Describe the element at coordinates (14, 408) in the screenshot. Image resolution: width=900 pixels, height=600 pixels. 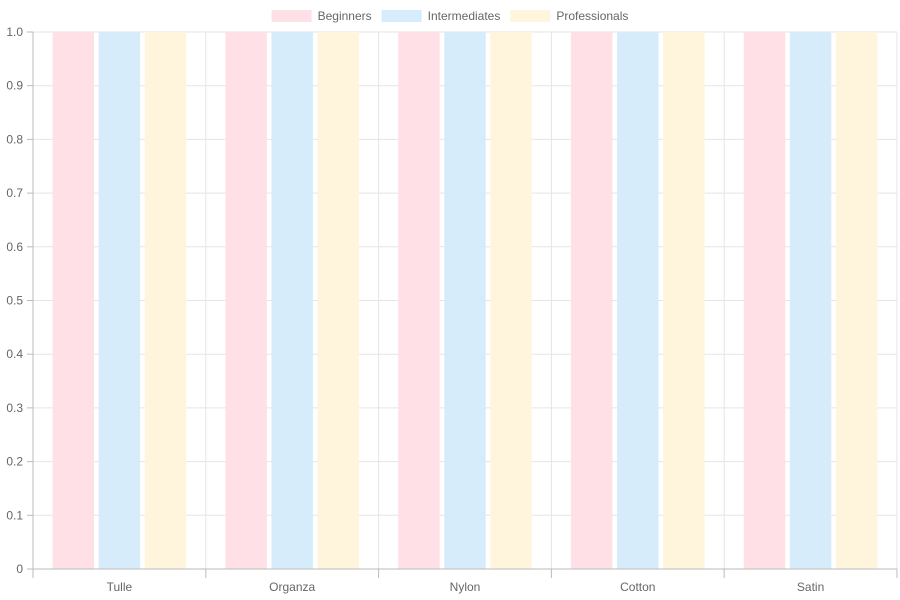
I see `y-tick-label: 0.3` at that location.